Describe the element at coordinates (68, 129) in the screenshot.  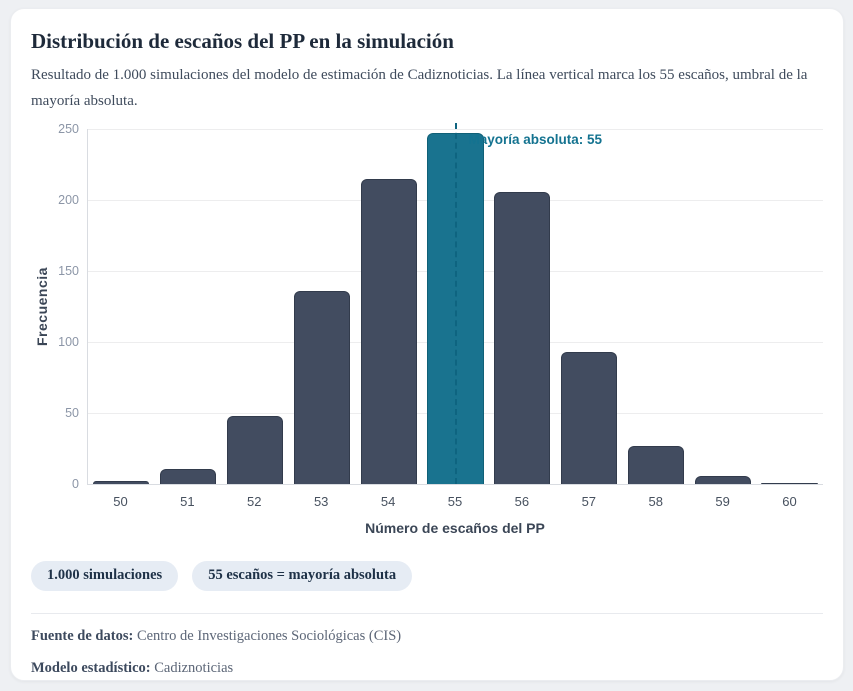
I see `y-tick-label: 250` at that location.